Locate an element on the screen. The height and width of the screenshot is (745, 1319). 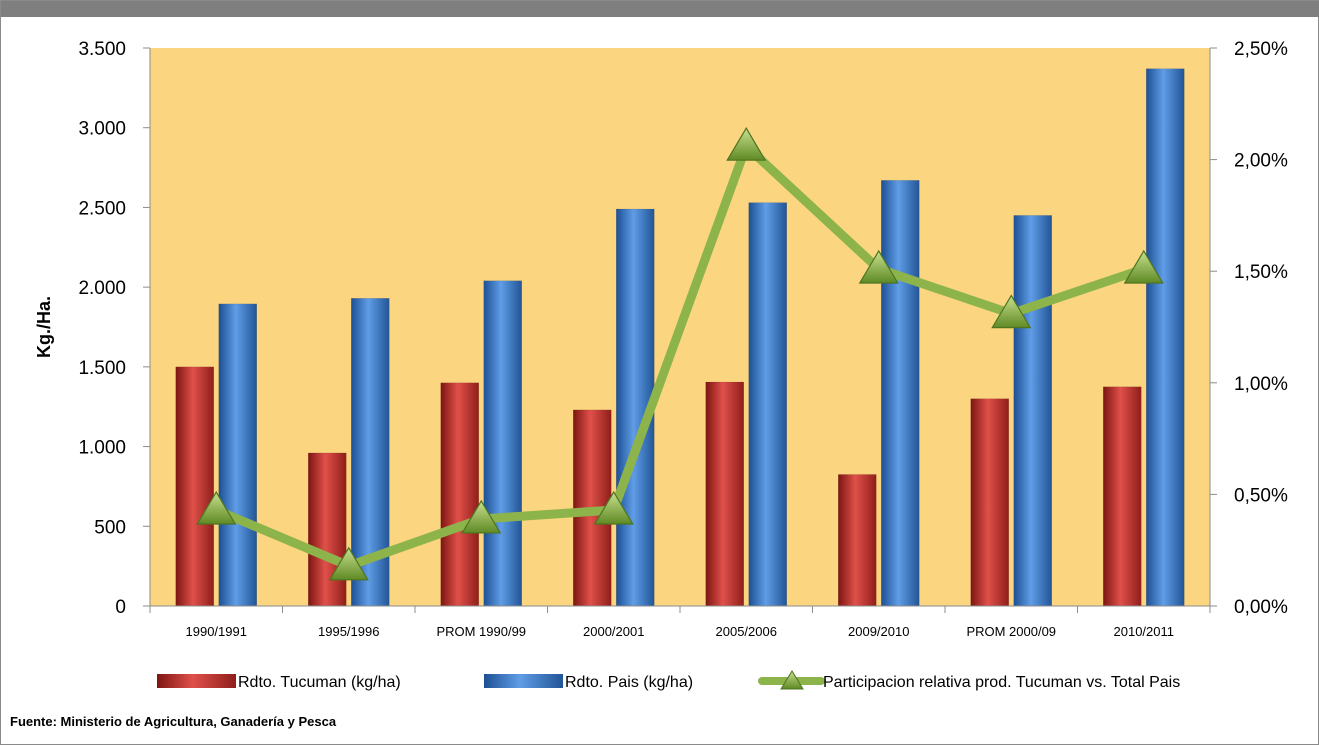
y-tick-label-5: 2.500 is located at coordinates (102, 208).